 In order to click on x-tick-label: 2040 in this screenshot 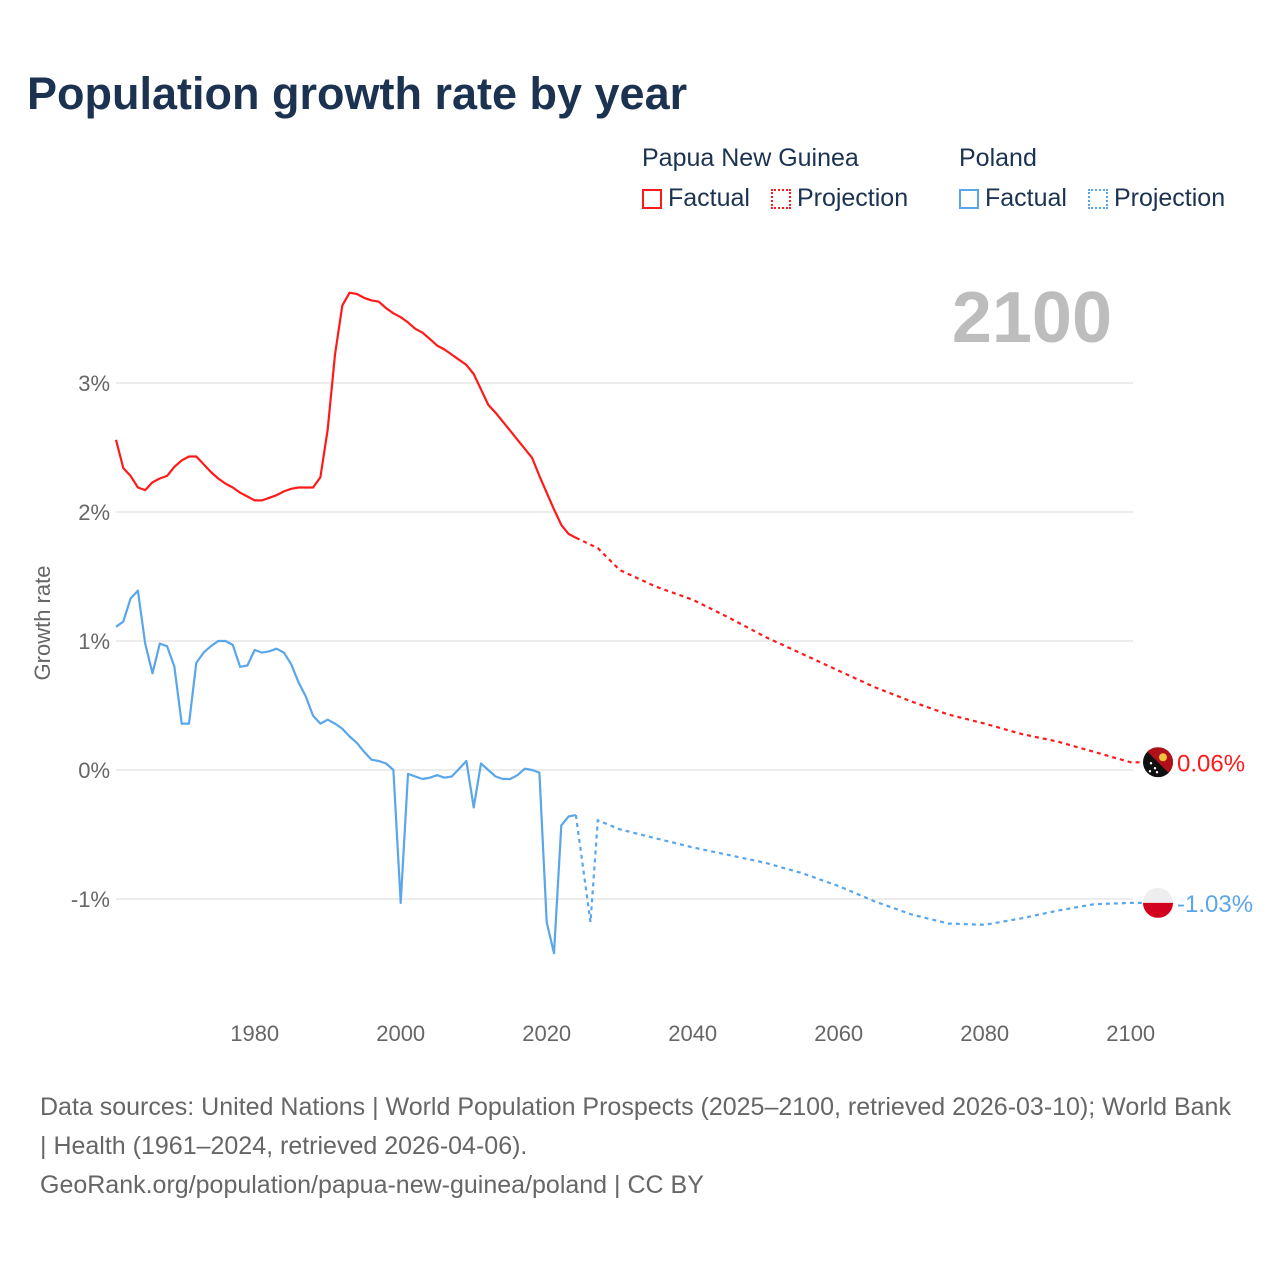, I will do `click(692, 1033)`.